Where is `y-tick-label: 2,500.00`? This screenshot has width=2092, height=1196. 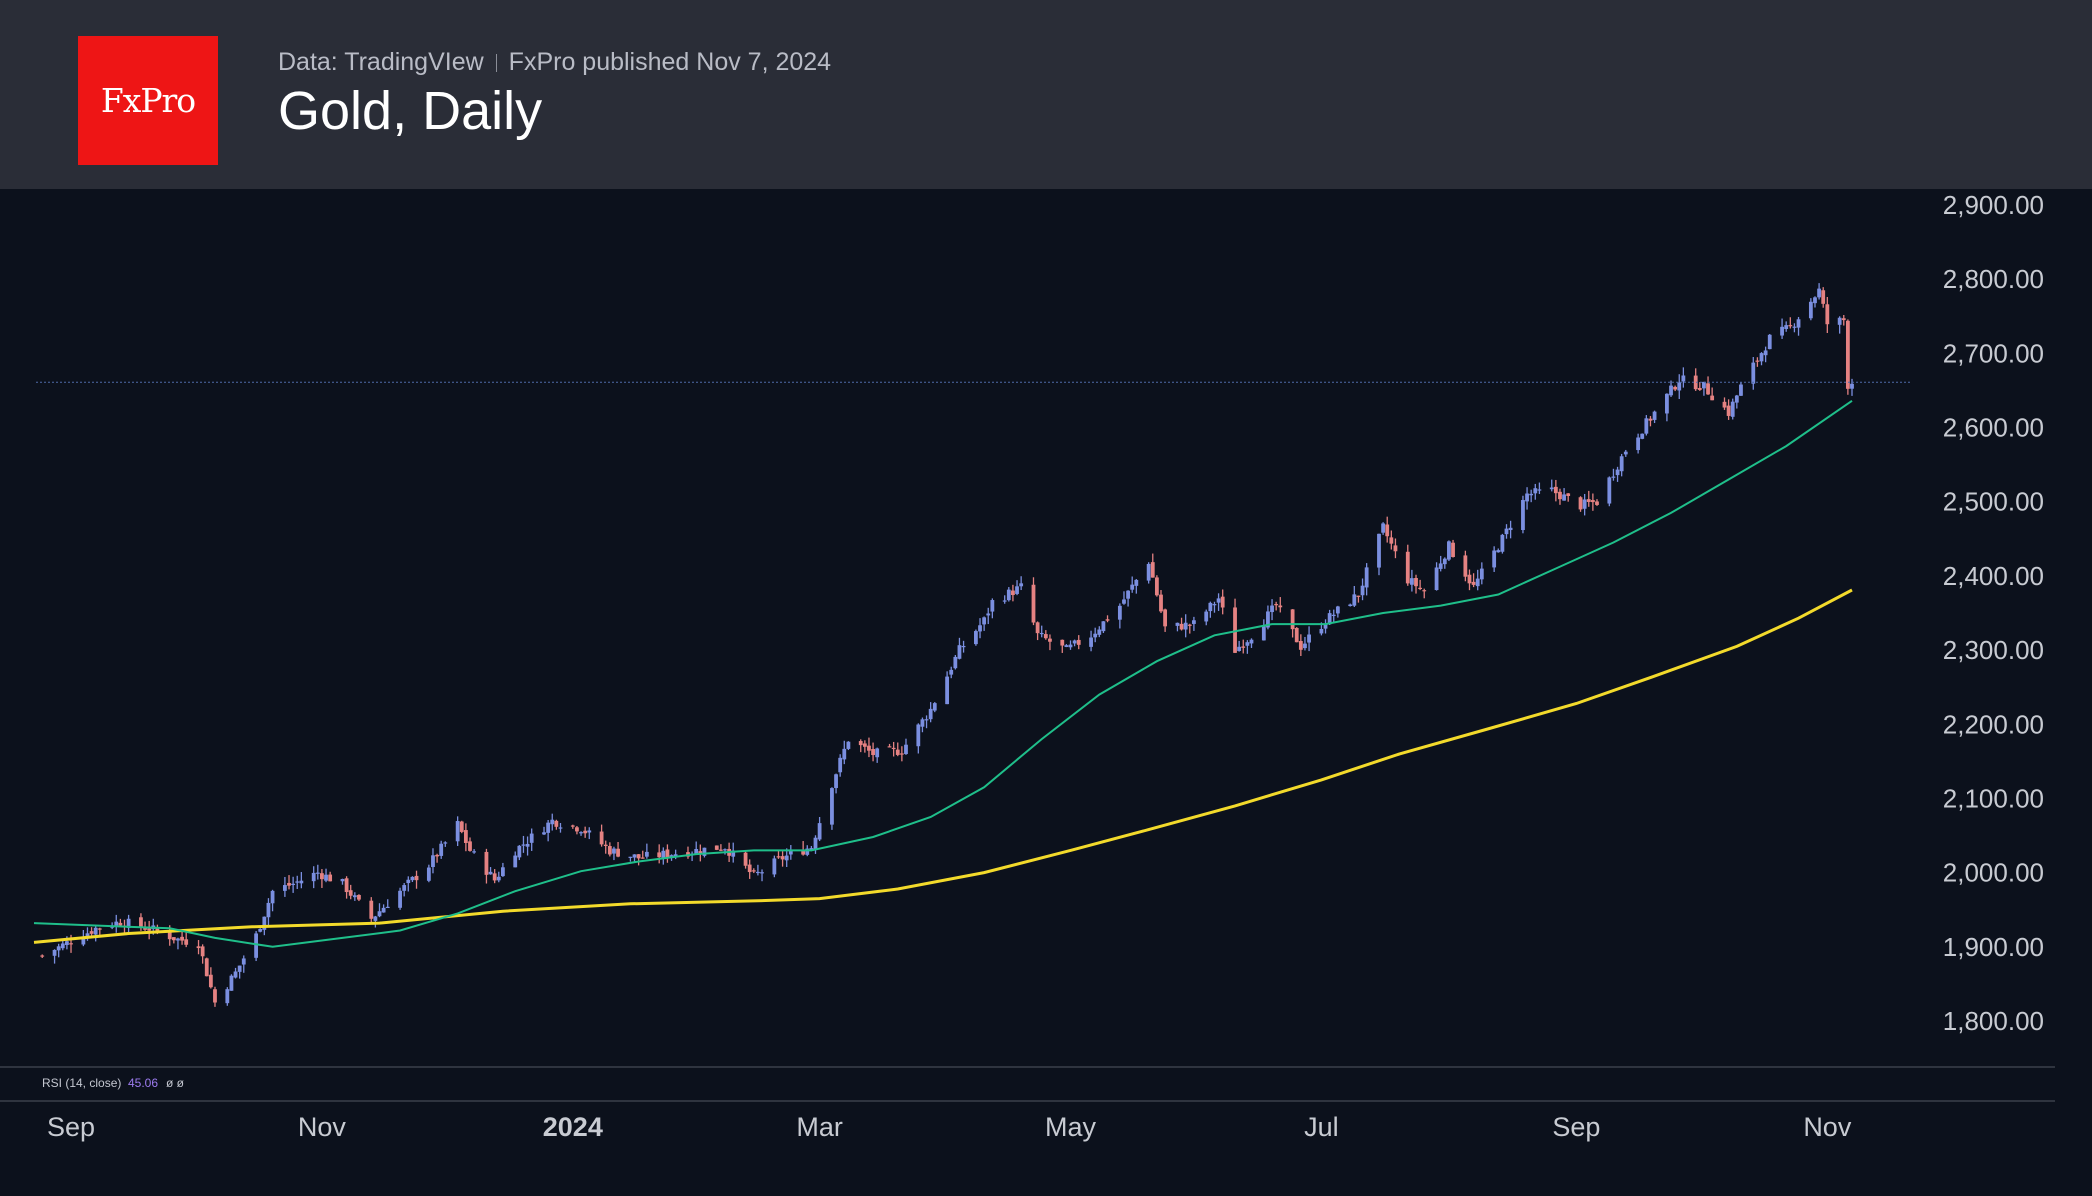
y-tick-label: 2,500.00 is located at coordinates (1993, 502).